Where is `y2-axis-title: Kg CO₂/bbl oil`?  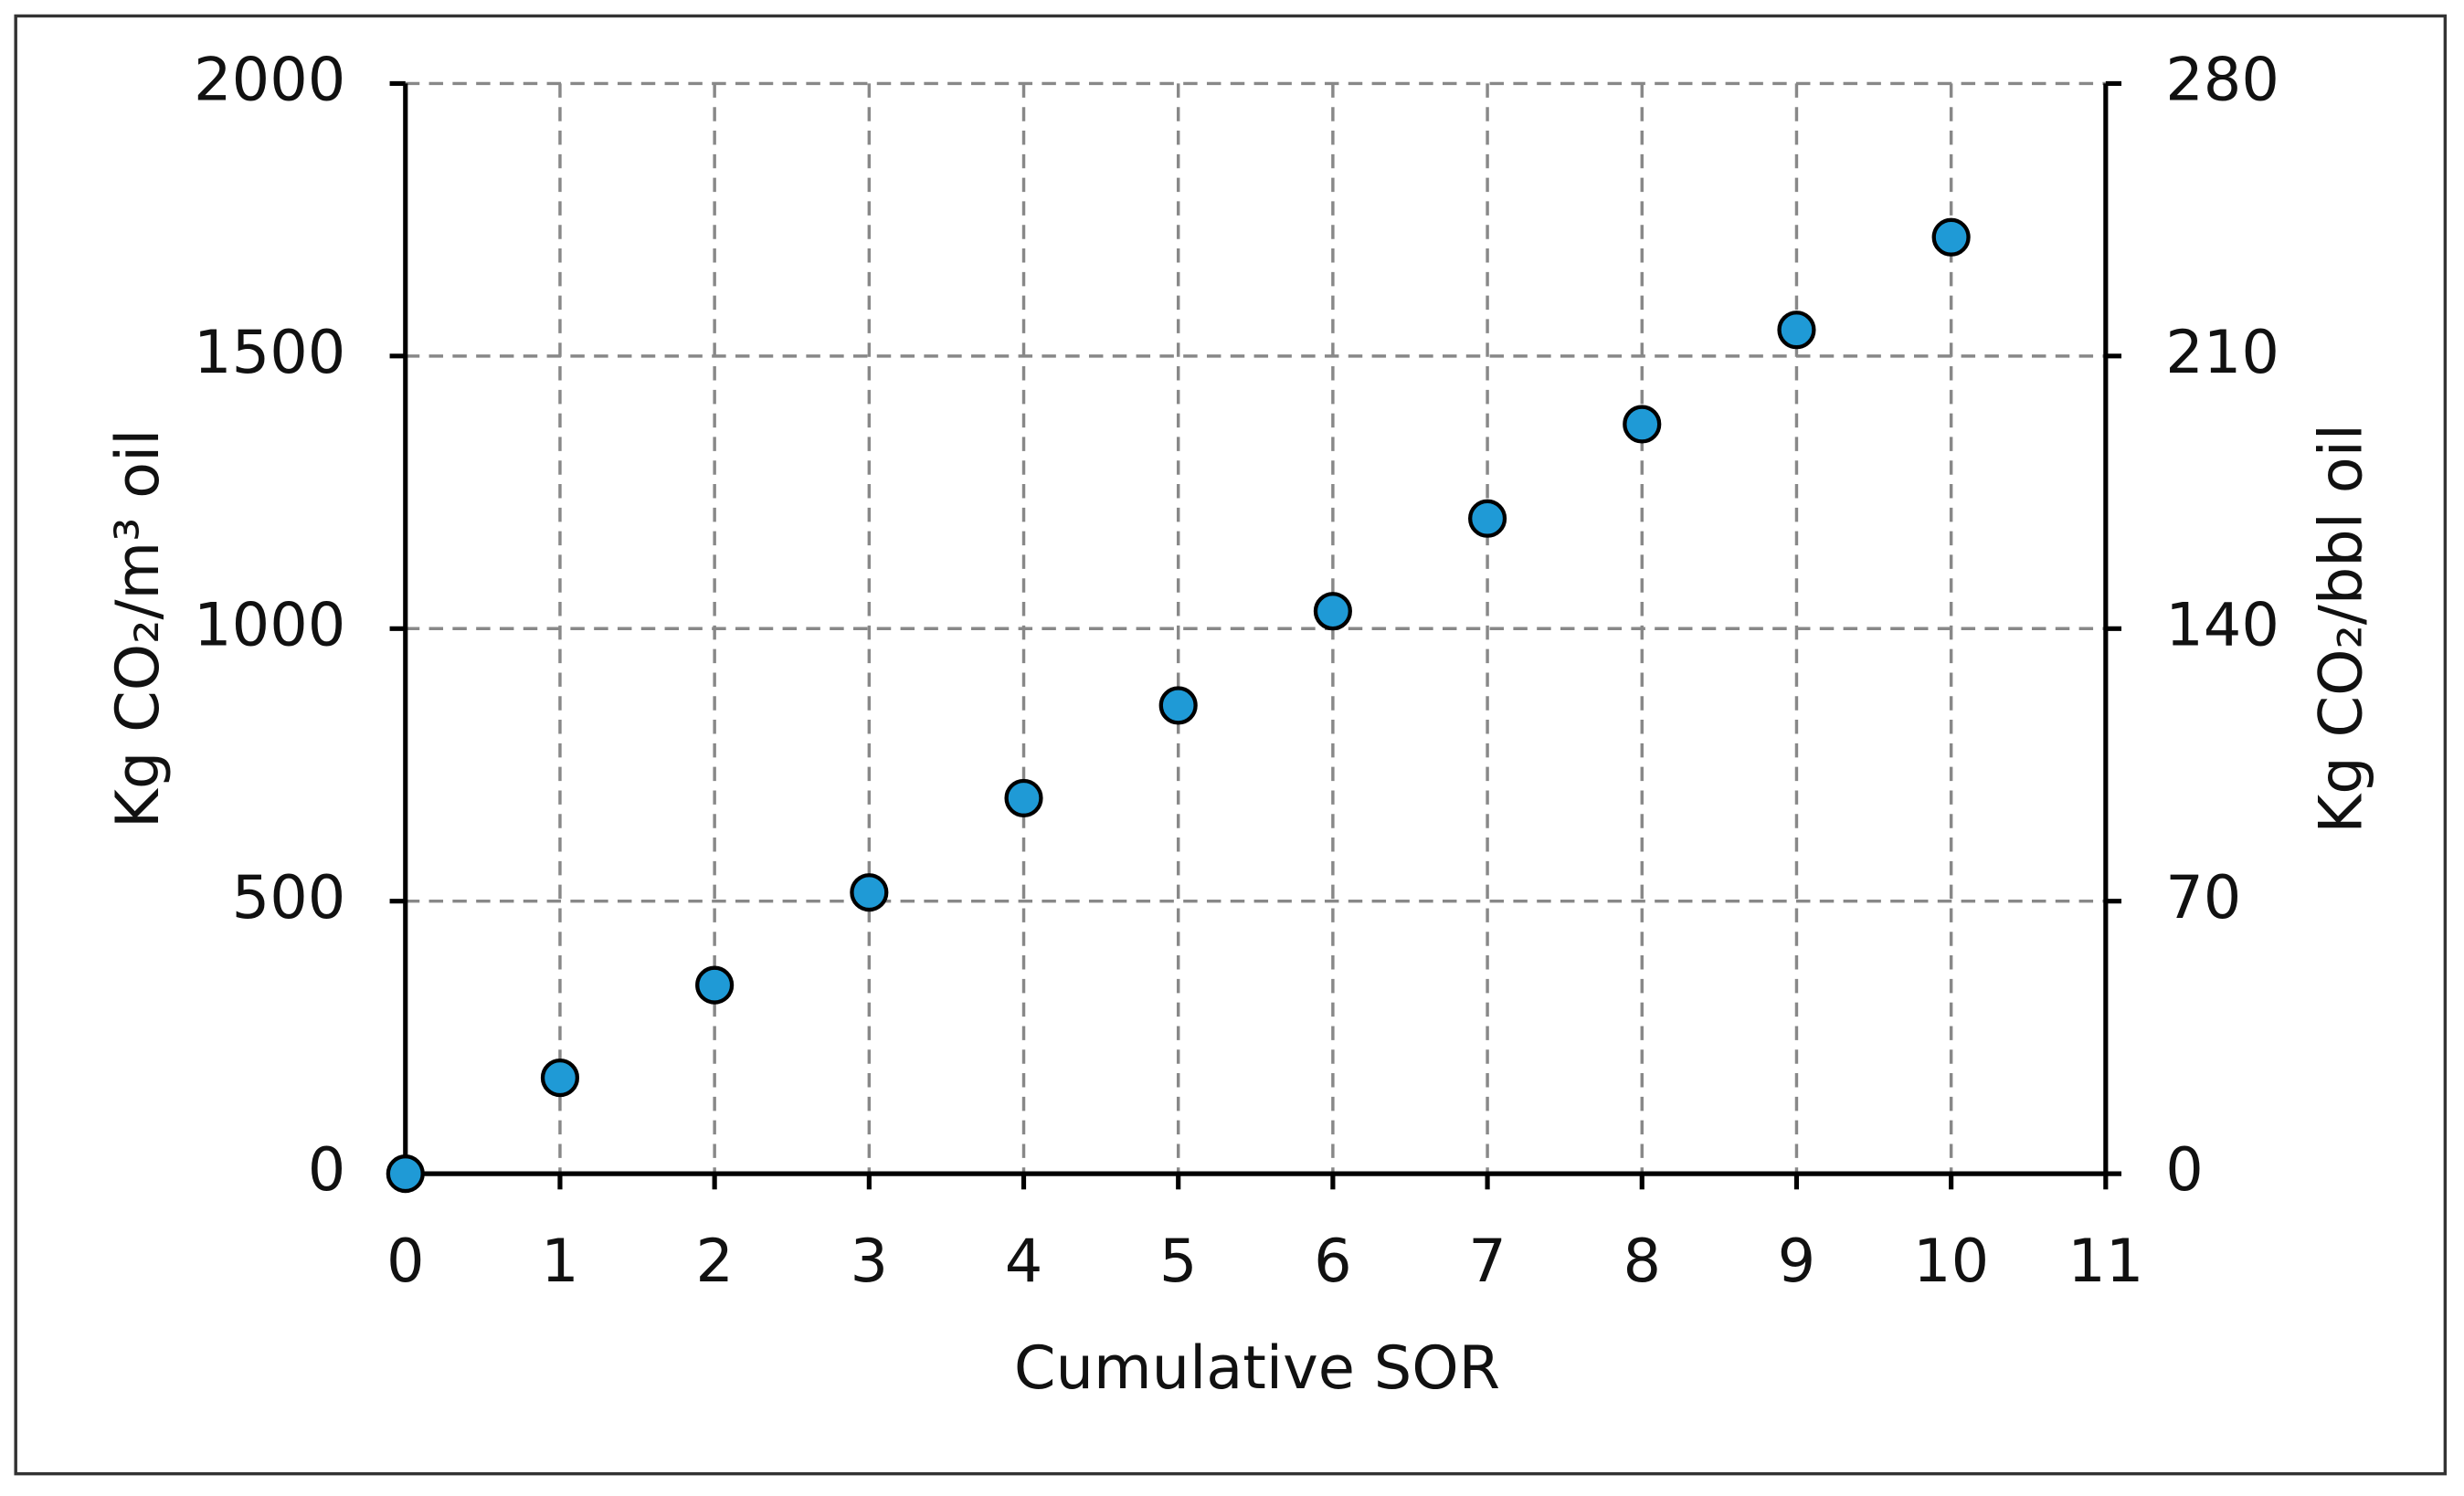 y2-axis-title: Kg CO₂/bbl oil is located at coordinates (2340, 629).